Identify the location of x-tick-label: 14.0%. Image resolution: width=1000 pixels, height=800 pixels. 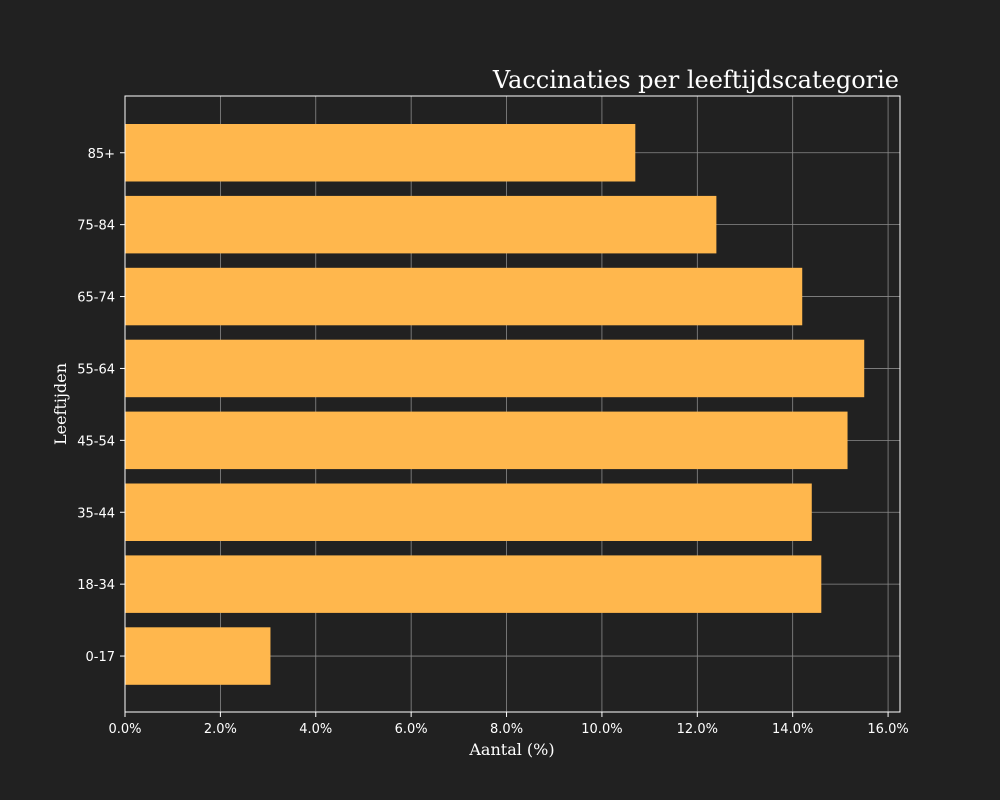
(792, 729).